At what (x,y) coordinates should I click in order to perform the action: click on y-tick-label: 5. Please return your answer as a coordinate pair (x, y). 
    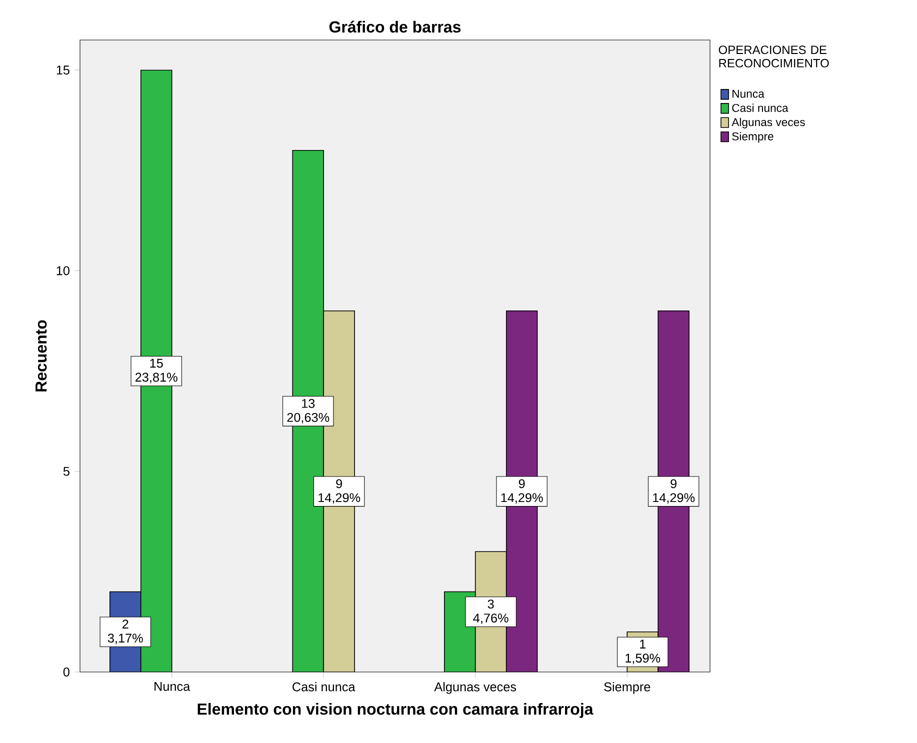
    Looking at the image, I should click on (66, 471).